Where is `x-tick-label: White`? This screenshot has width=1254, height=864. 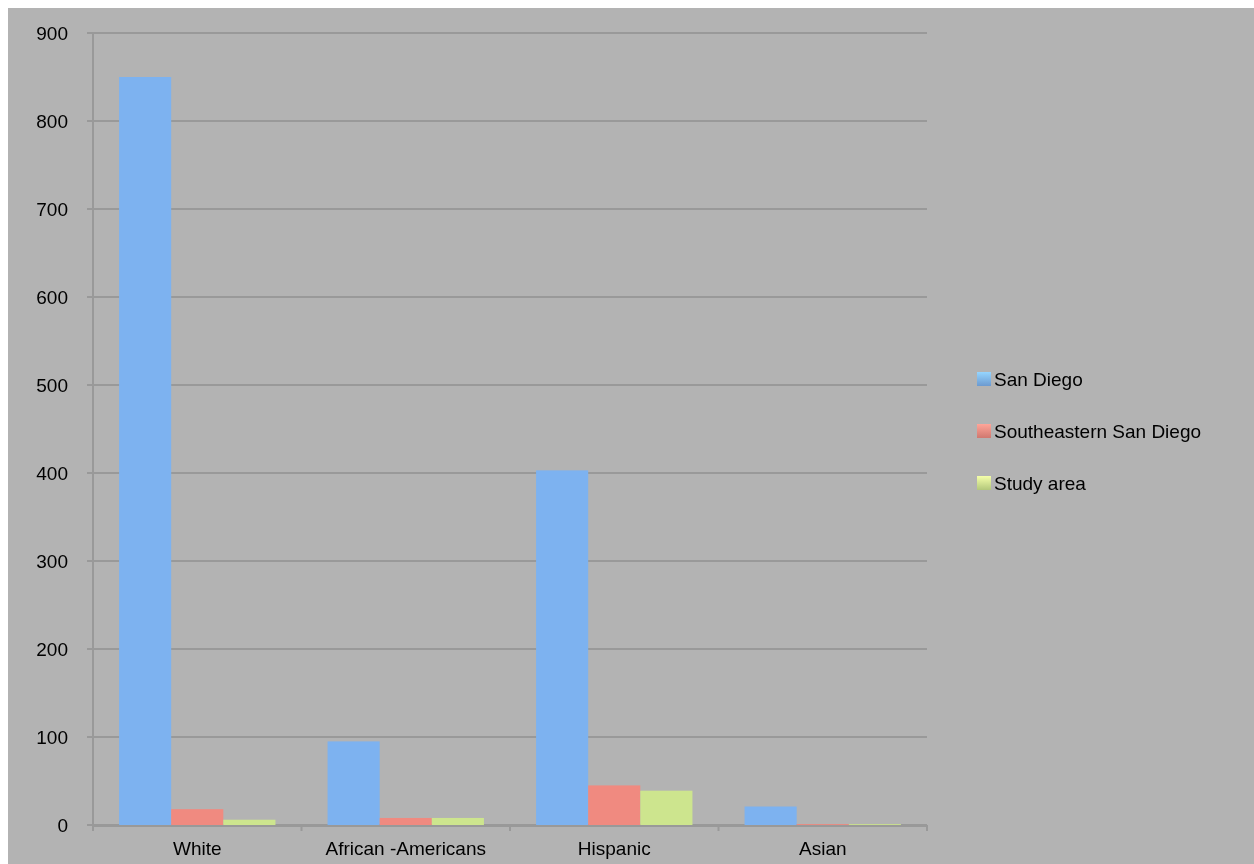 x-tick-label: White is located at coordinates (197, 848).